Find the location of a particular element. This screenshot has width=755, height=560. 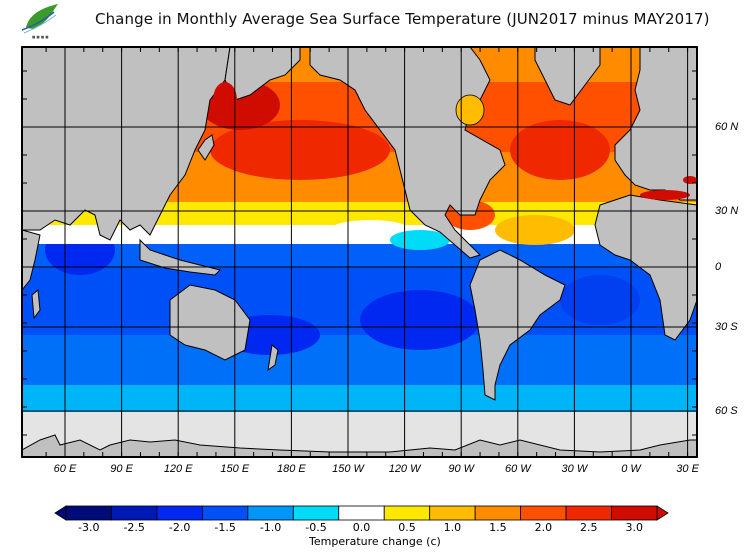

colorbar-tick-label: 2.0 is located at coordinates (543, 527).